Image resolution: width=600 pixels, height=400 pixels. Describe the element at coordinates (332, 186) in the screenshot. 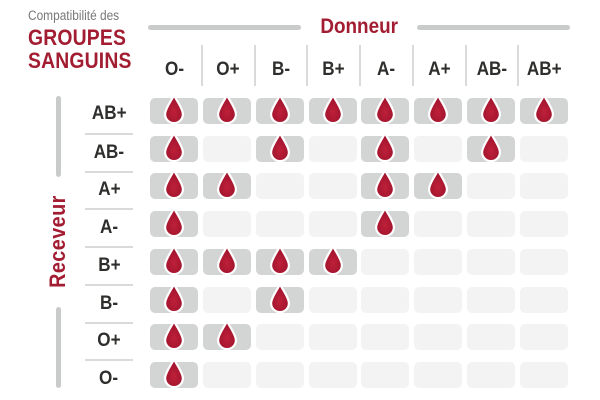

I see `matrix-cell-A+-from-B+-empty` at that location.